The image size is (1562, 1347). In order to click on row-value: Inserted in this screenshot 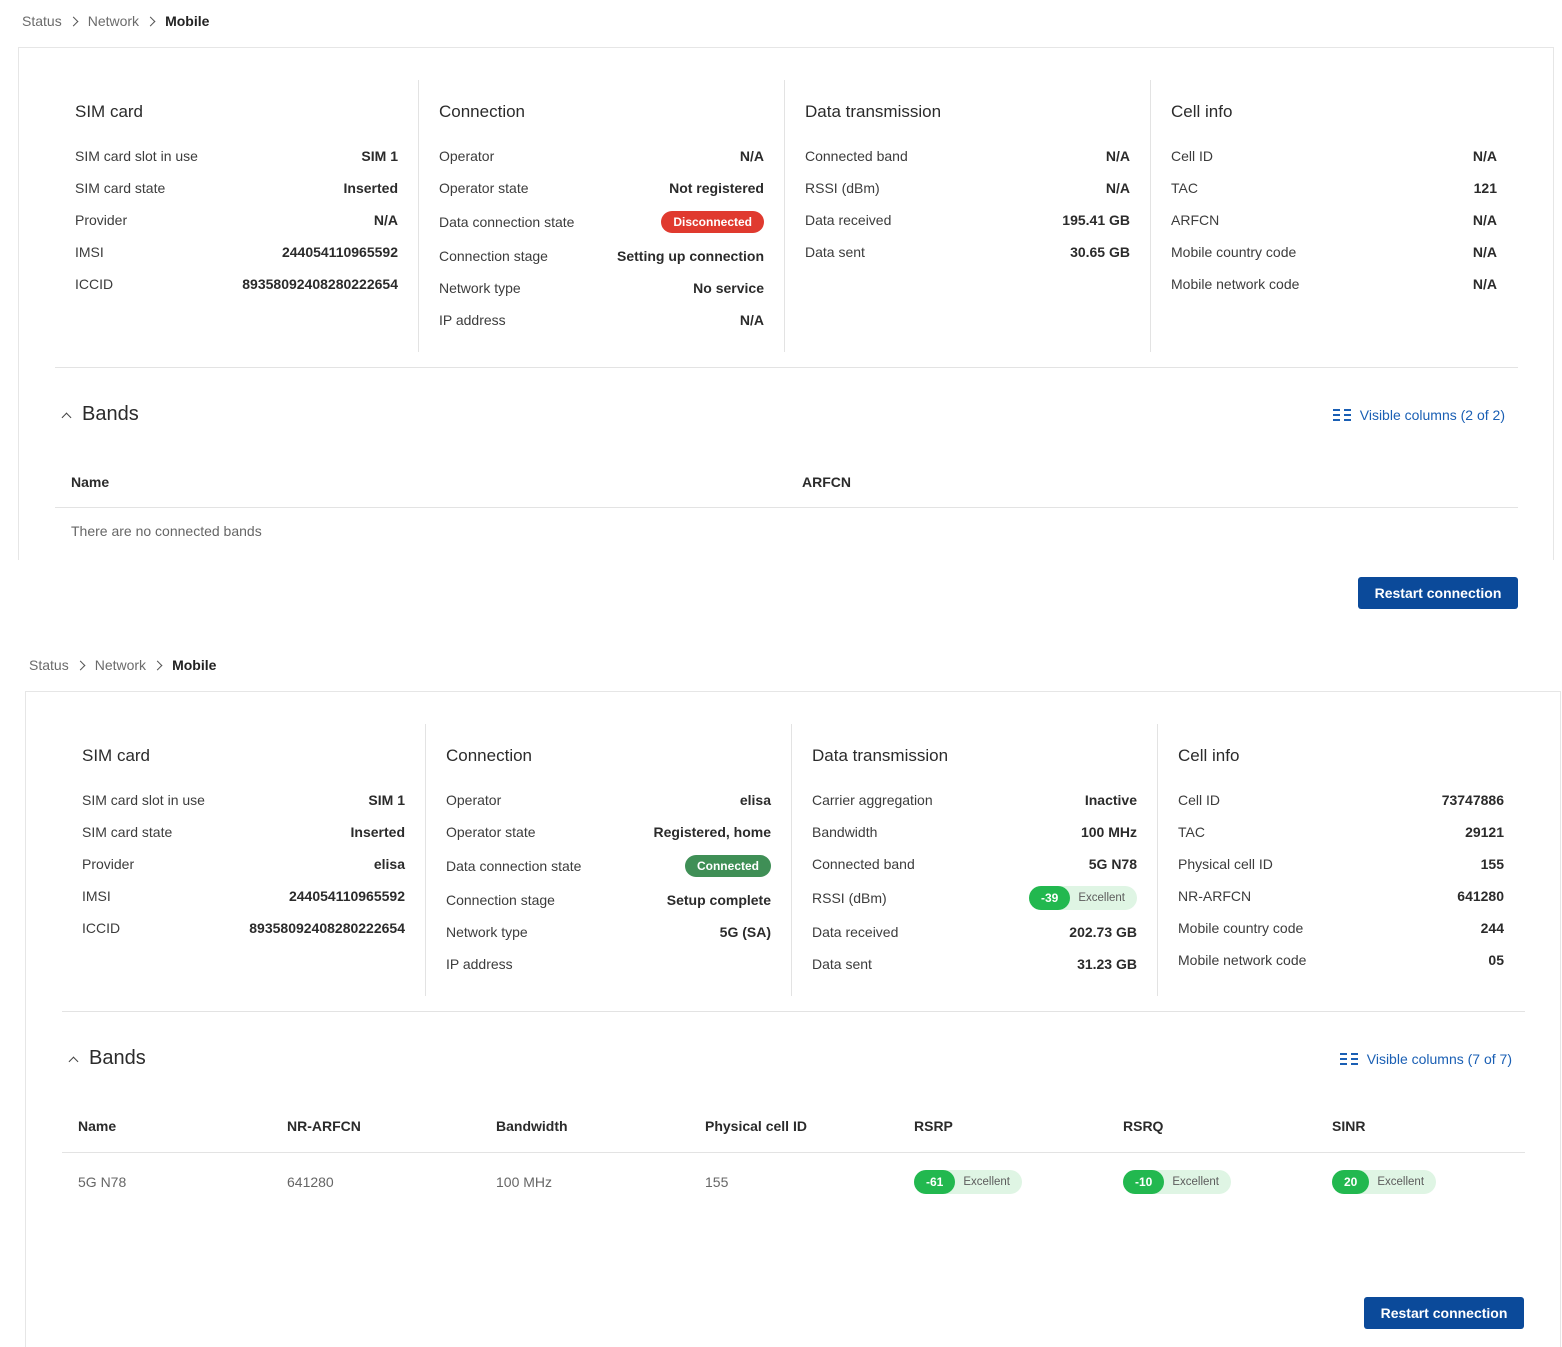, I will do `click(377, 832)`.